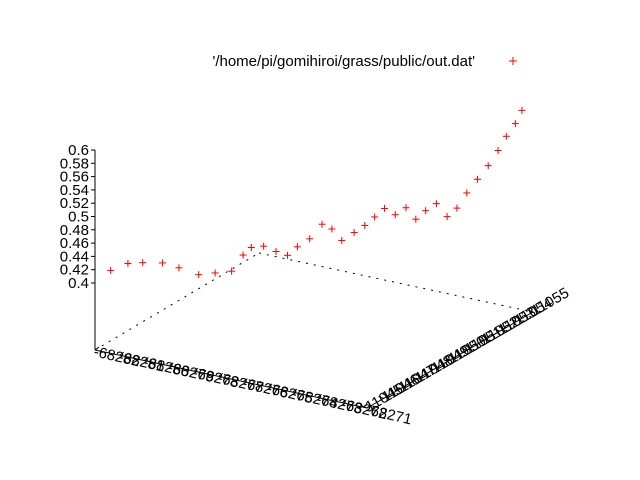 This screenshot has width=640, height=480. What do you see at coordinates (74, 163) in the screenshot?
I see `z-tick-label: 0.58` at bounding box center [74, 163].